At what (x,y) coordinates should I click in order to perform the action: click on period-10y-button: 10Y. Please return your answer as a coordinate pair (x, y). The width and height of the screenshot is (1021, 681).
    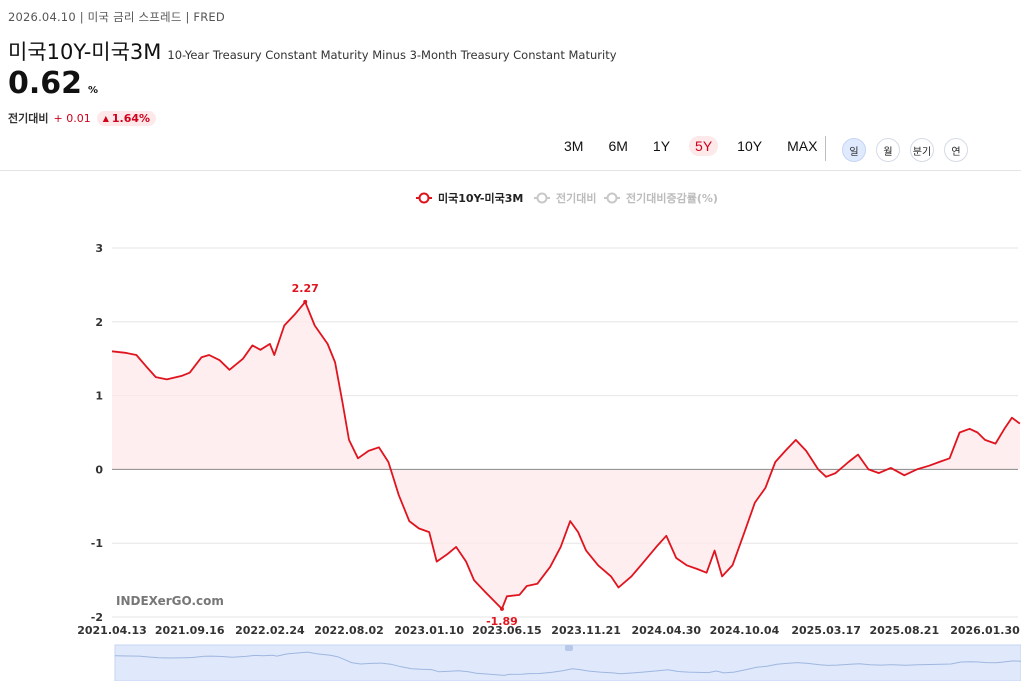
    Looking at the image, I should click on (750, 146).